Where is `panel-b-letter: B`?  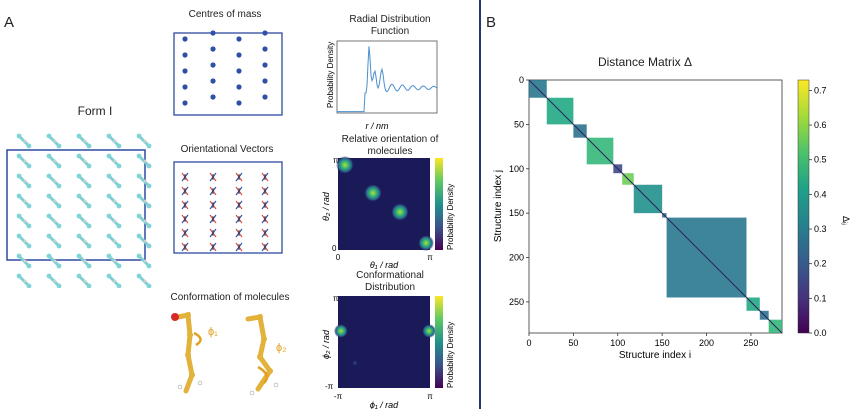 panel-b-letter: B is located at coordinates (491, 22).